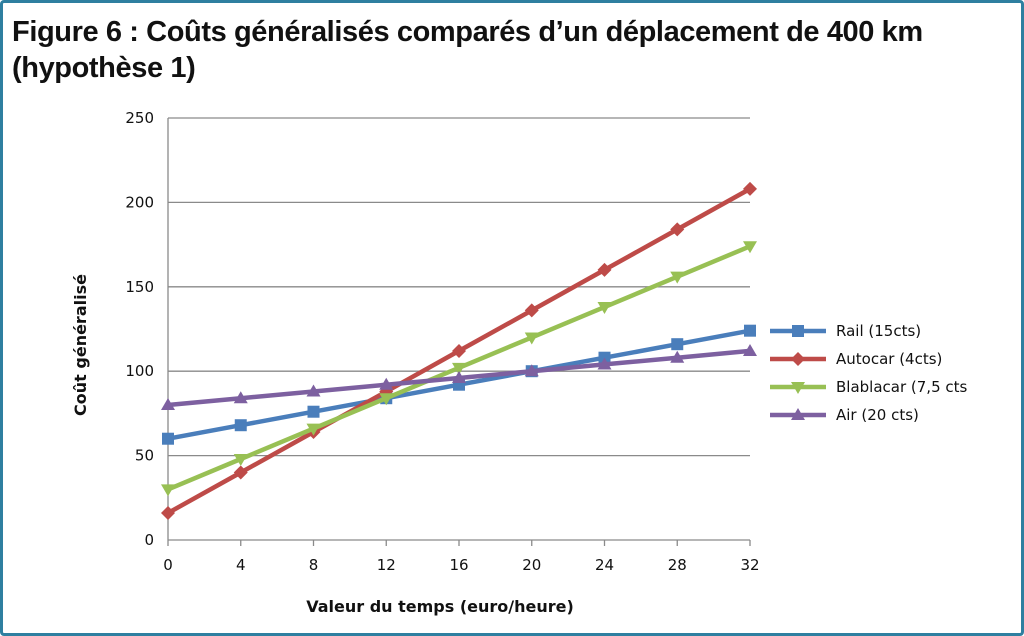 Image resolution: width=1024 pixels, height=636 pixels. I want to click on legend-label: Air (20 cts), so click(877, 415).